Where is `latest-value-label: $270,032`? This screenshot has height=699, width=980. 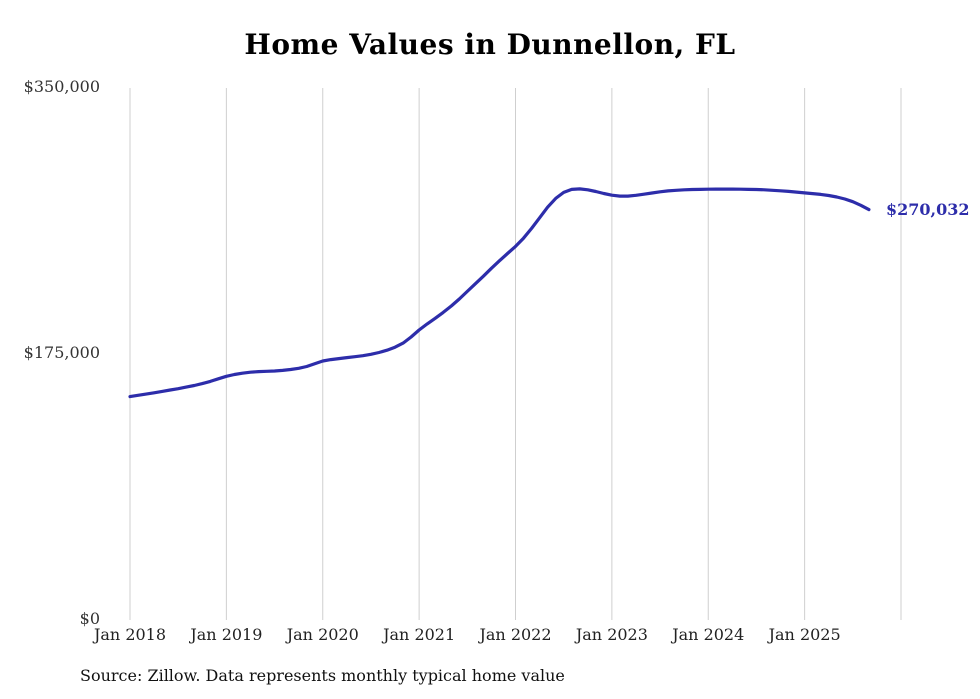
latest-value-label: $270,032 is located at coordinates (928, 209).